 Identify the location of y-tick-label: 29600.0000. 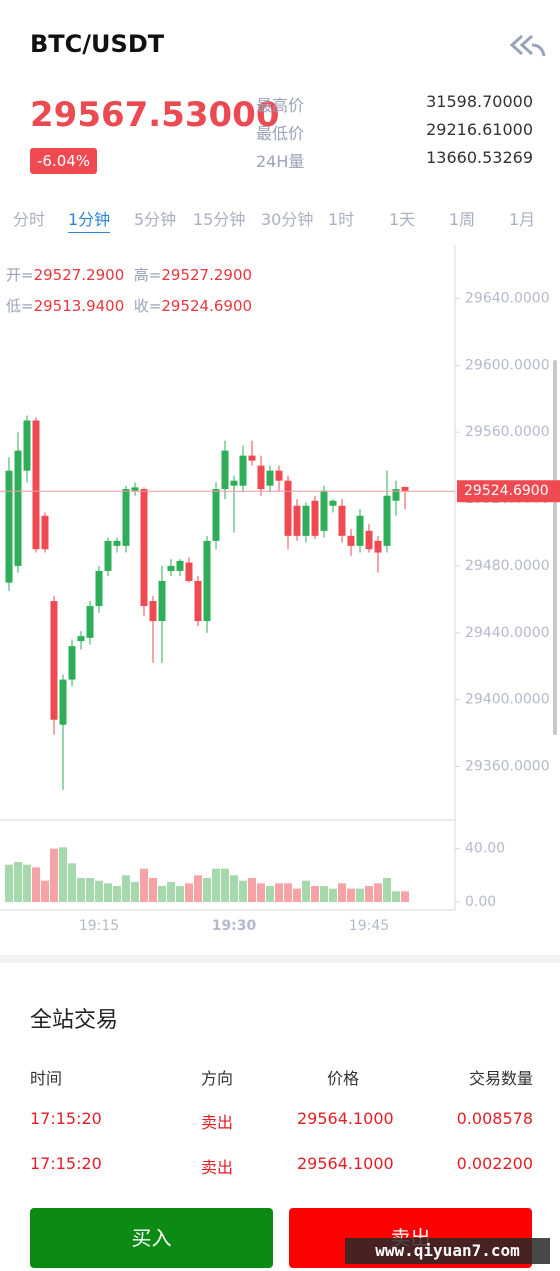
(507, 365).